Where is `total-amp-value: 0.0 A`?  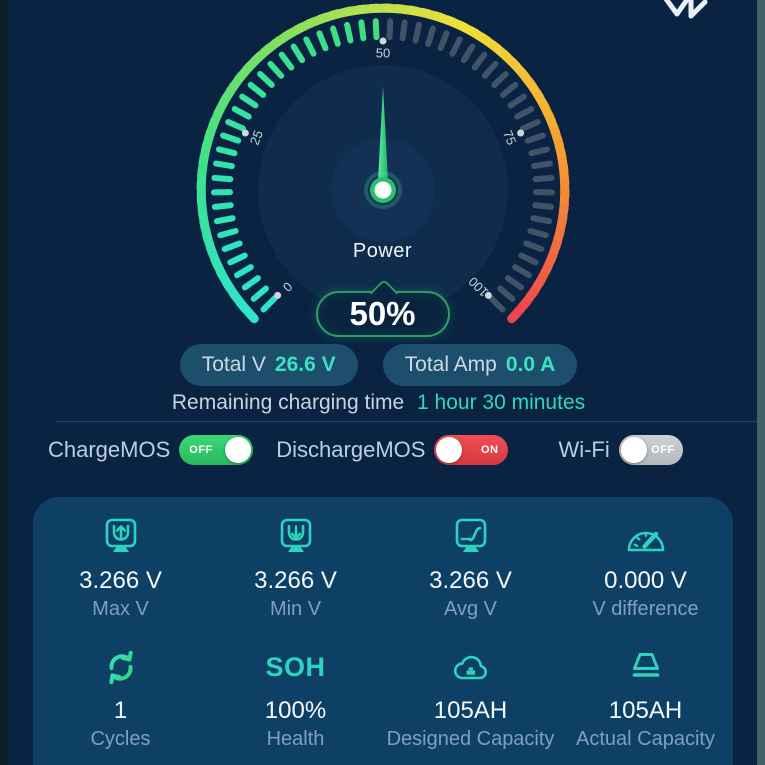 total-amp-value: 0.0 A is located at coordinates (530, 364).